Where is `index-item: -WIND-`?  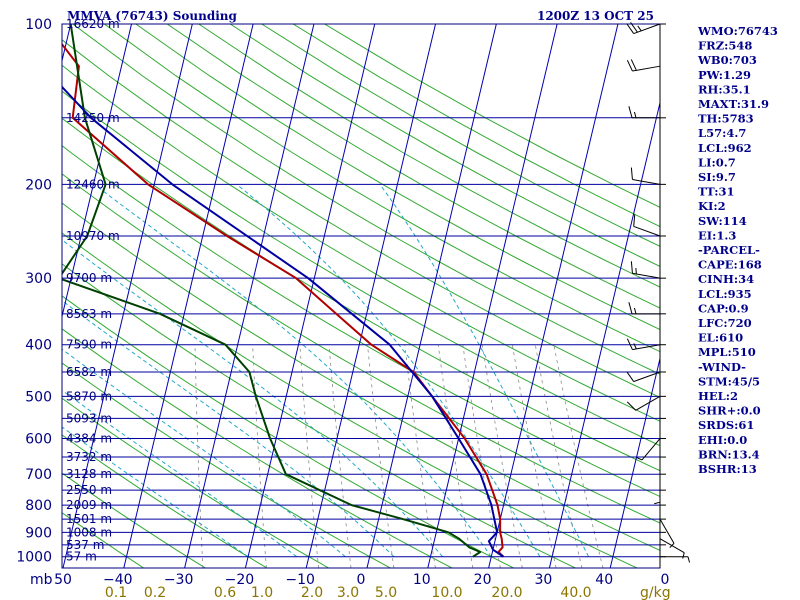 index-item: -WIND- is located at coordinates (722, 367).